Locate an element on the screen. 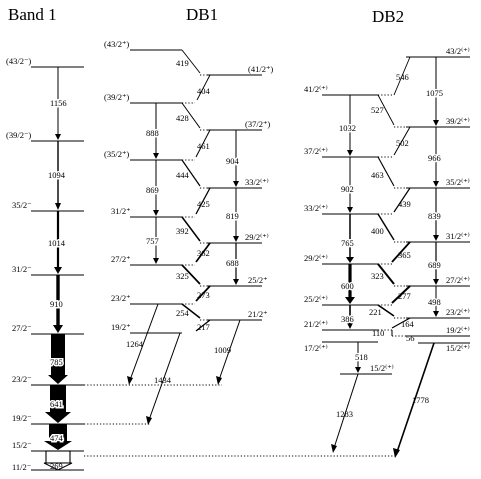  db2-e2-energy: 966 is located at coordinates (434, 158).